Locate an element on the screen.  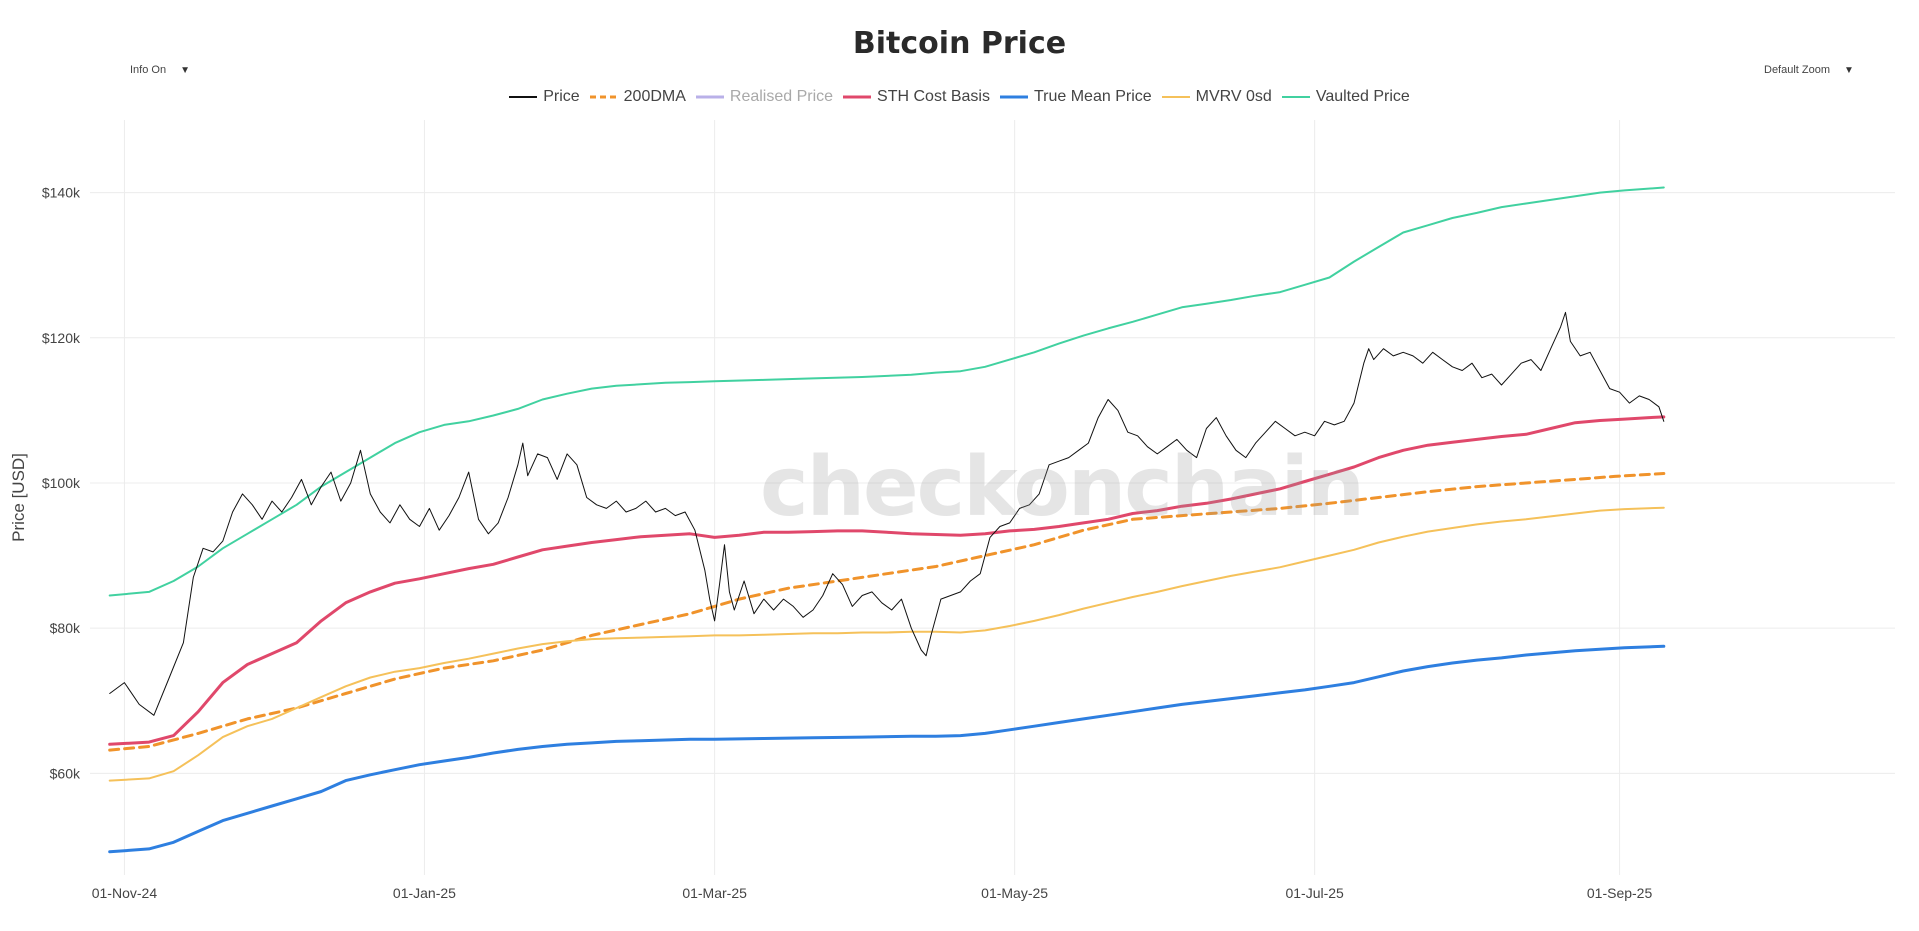
x-tick-label: 01-Nov-24 is located at coordinates (125, 893).